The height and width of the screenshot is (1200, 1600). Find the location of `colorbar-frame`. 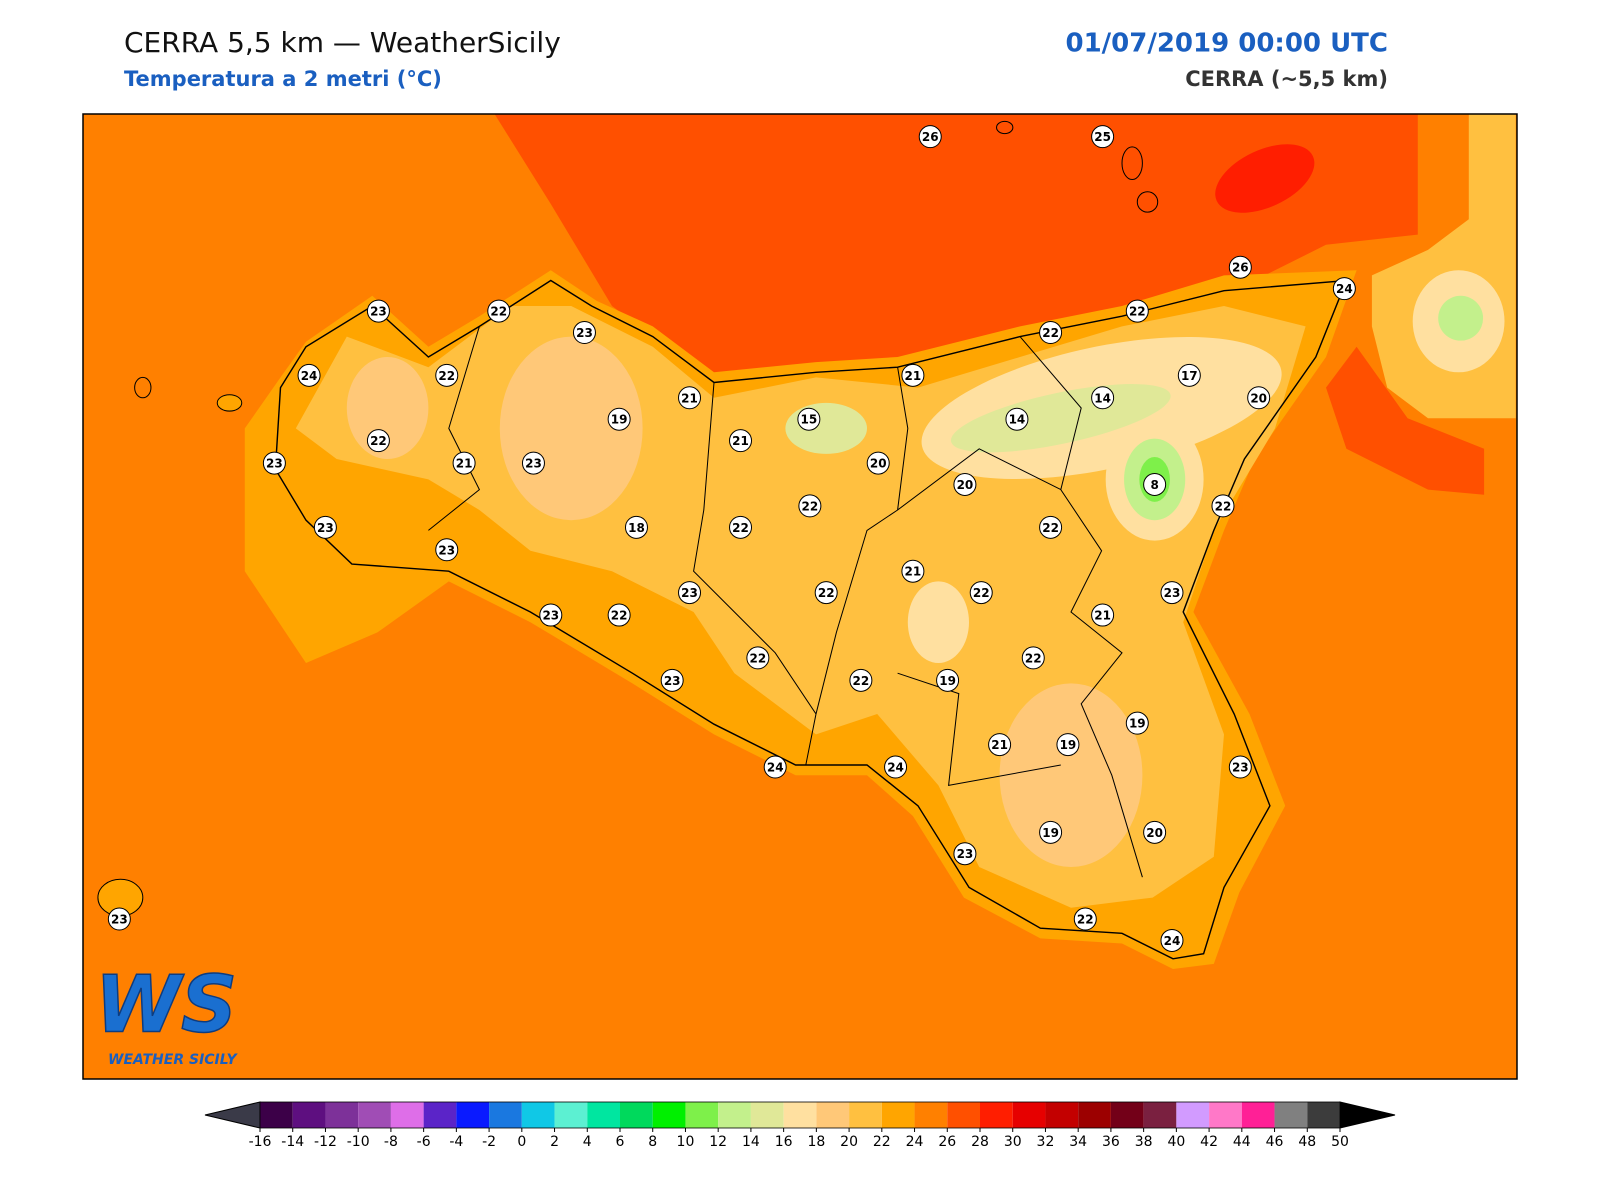

colorbar-frame is located at coordinates (800, 1115).